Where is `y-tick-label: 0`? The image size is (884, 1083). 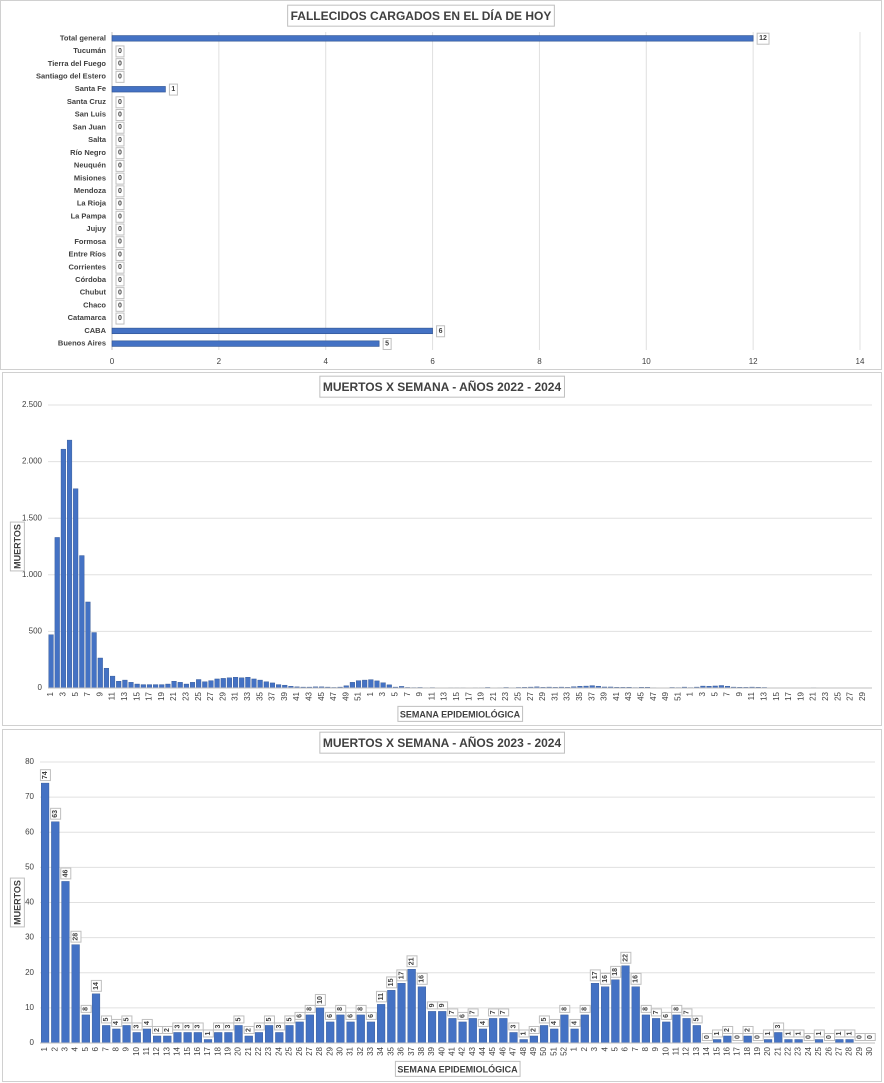 y-tick-label: 0 is located at coordinates (32, 1042).